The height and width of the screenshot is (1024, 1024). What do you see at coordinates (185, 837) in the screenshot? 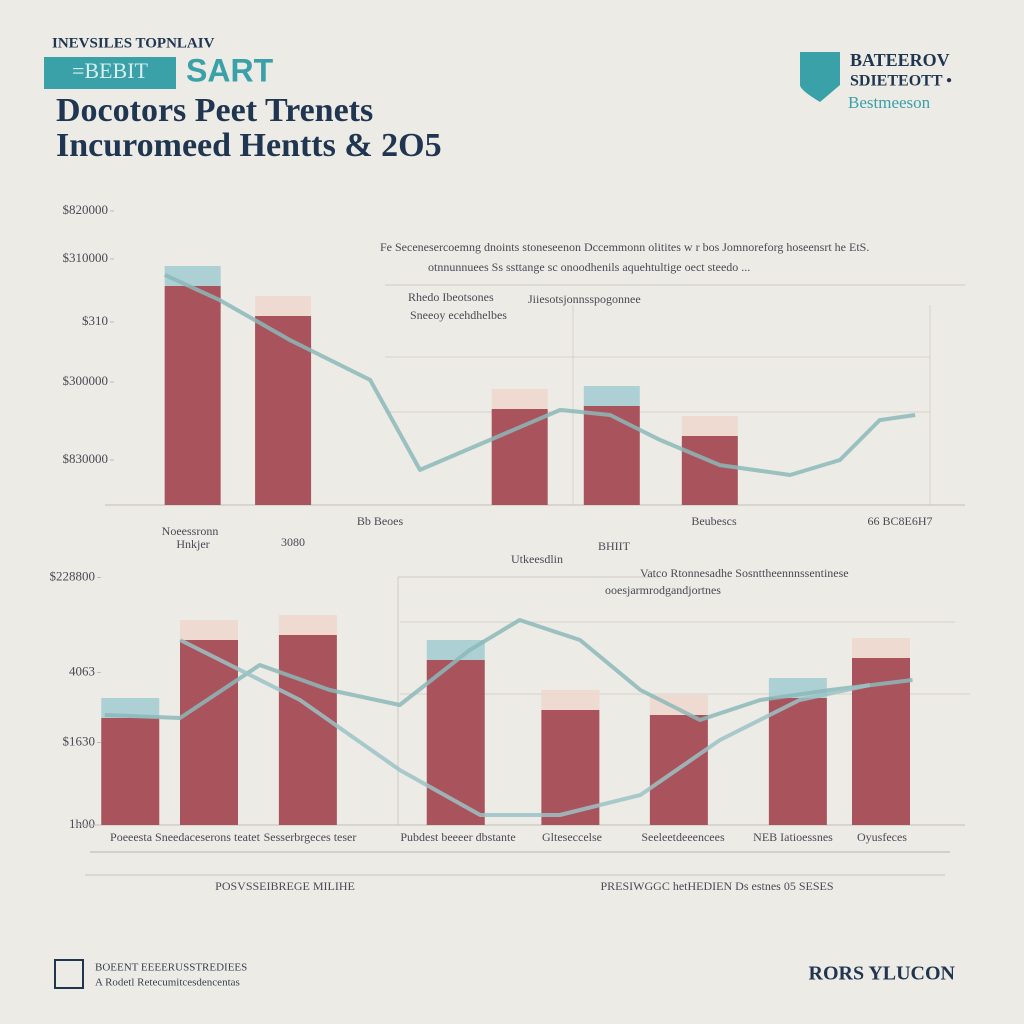
I see `annotation: Poeeesta Sneedaceserons teatet` at bounding box center [185, 837].